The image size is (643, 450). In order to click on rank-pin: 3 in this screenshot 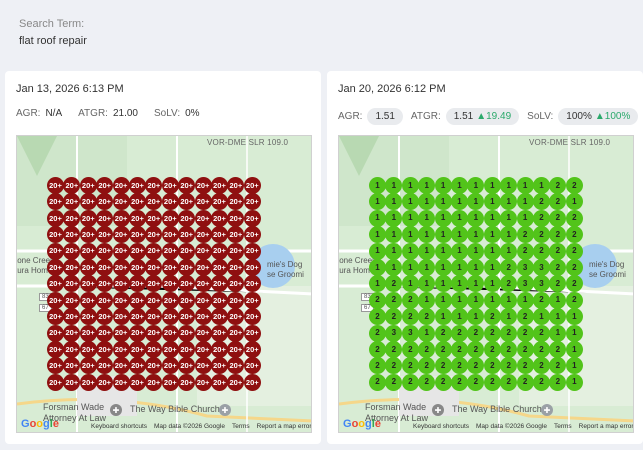, I will do `click(394, 333)`.